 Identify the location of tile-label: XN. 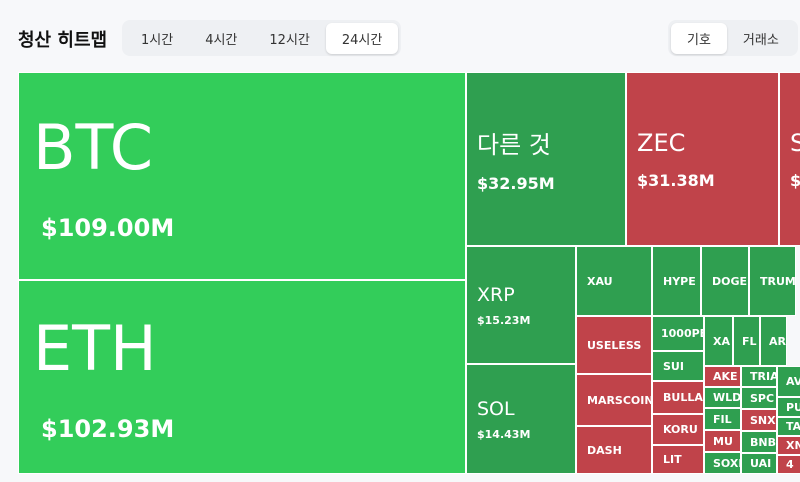
(793, 445).